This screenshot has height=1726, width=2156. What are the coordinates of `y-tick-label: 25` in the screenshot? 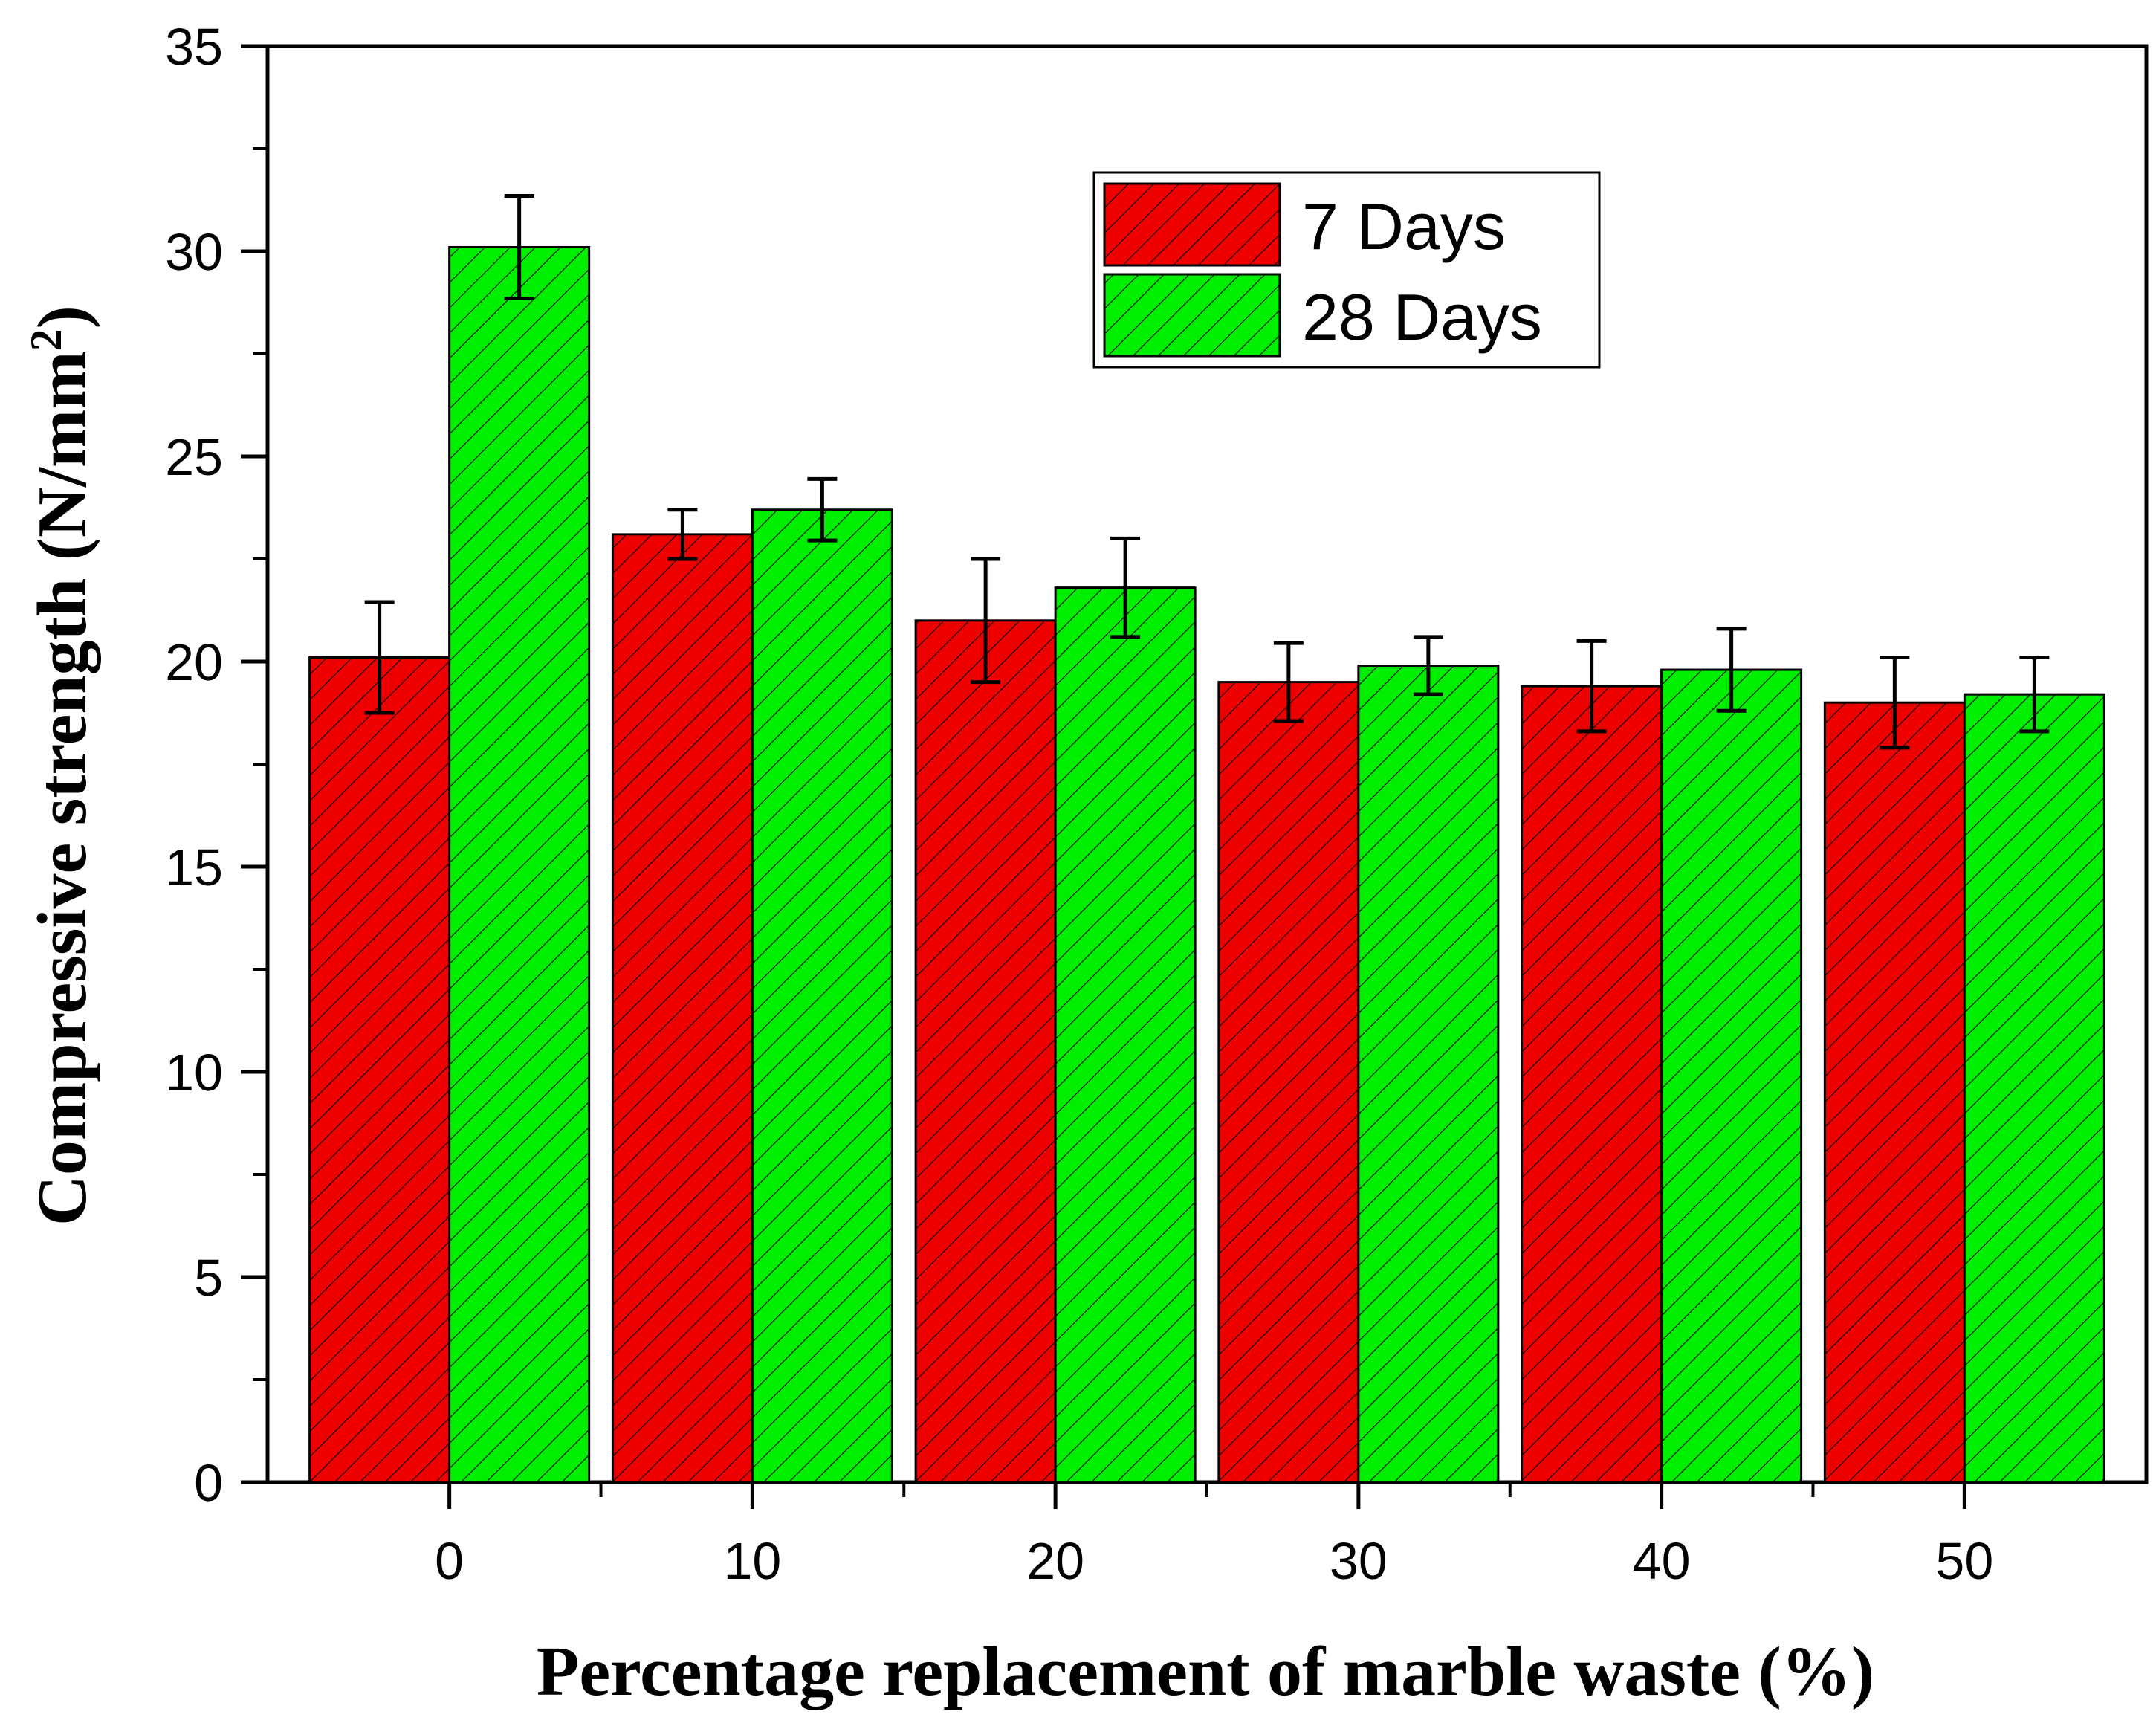 It's located at (194, 457).